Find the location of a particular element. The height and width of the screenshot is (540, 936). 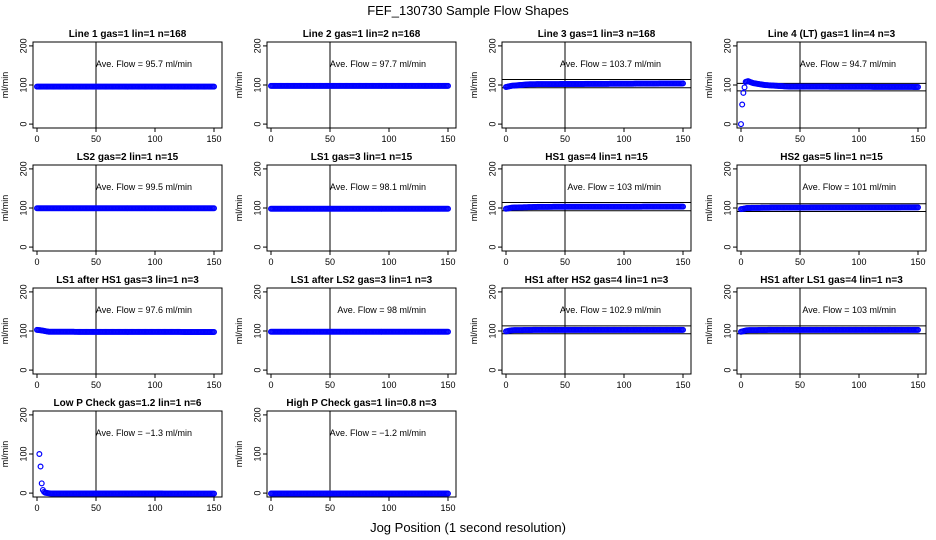

panel-title: HS2 gas=5 lin=1 n=15 is located at coordinates (831, 157).